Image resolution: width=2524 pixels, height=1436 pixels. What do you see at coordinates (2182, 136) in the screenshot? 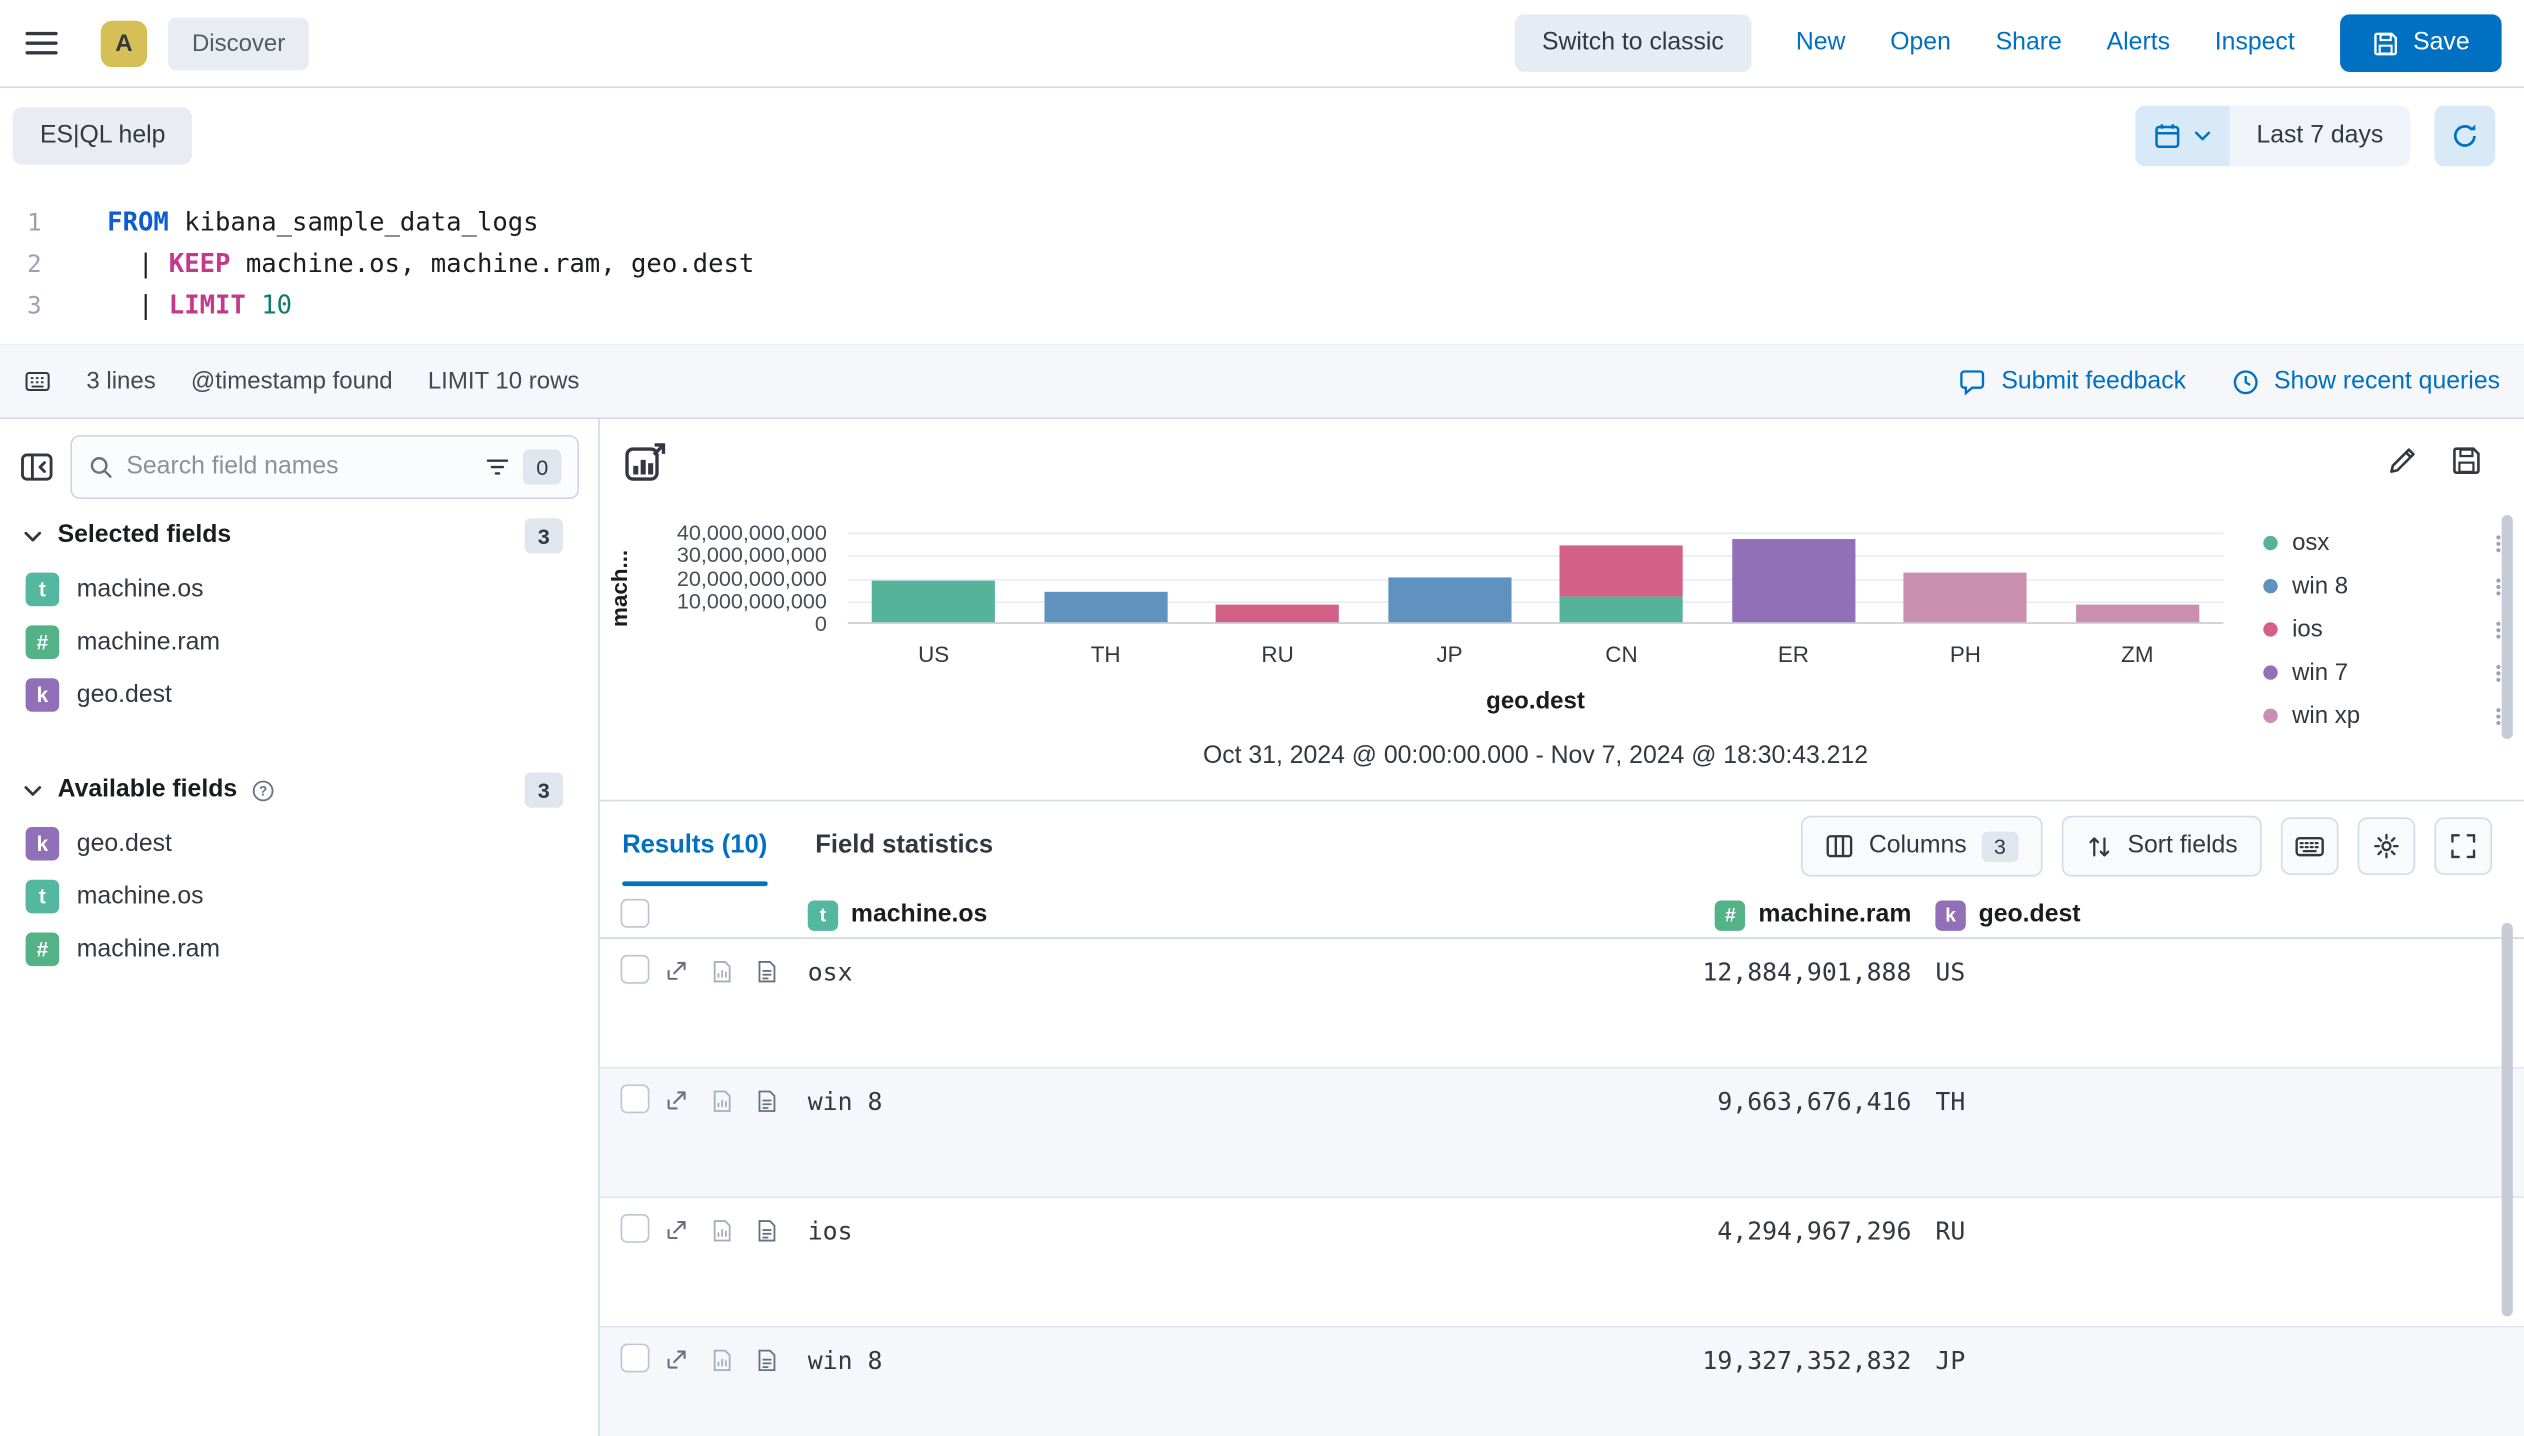
I see `quick-select-date-button` at bounding box center [2182, 136].